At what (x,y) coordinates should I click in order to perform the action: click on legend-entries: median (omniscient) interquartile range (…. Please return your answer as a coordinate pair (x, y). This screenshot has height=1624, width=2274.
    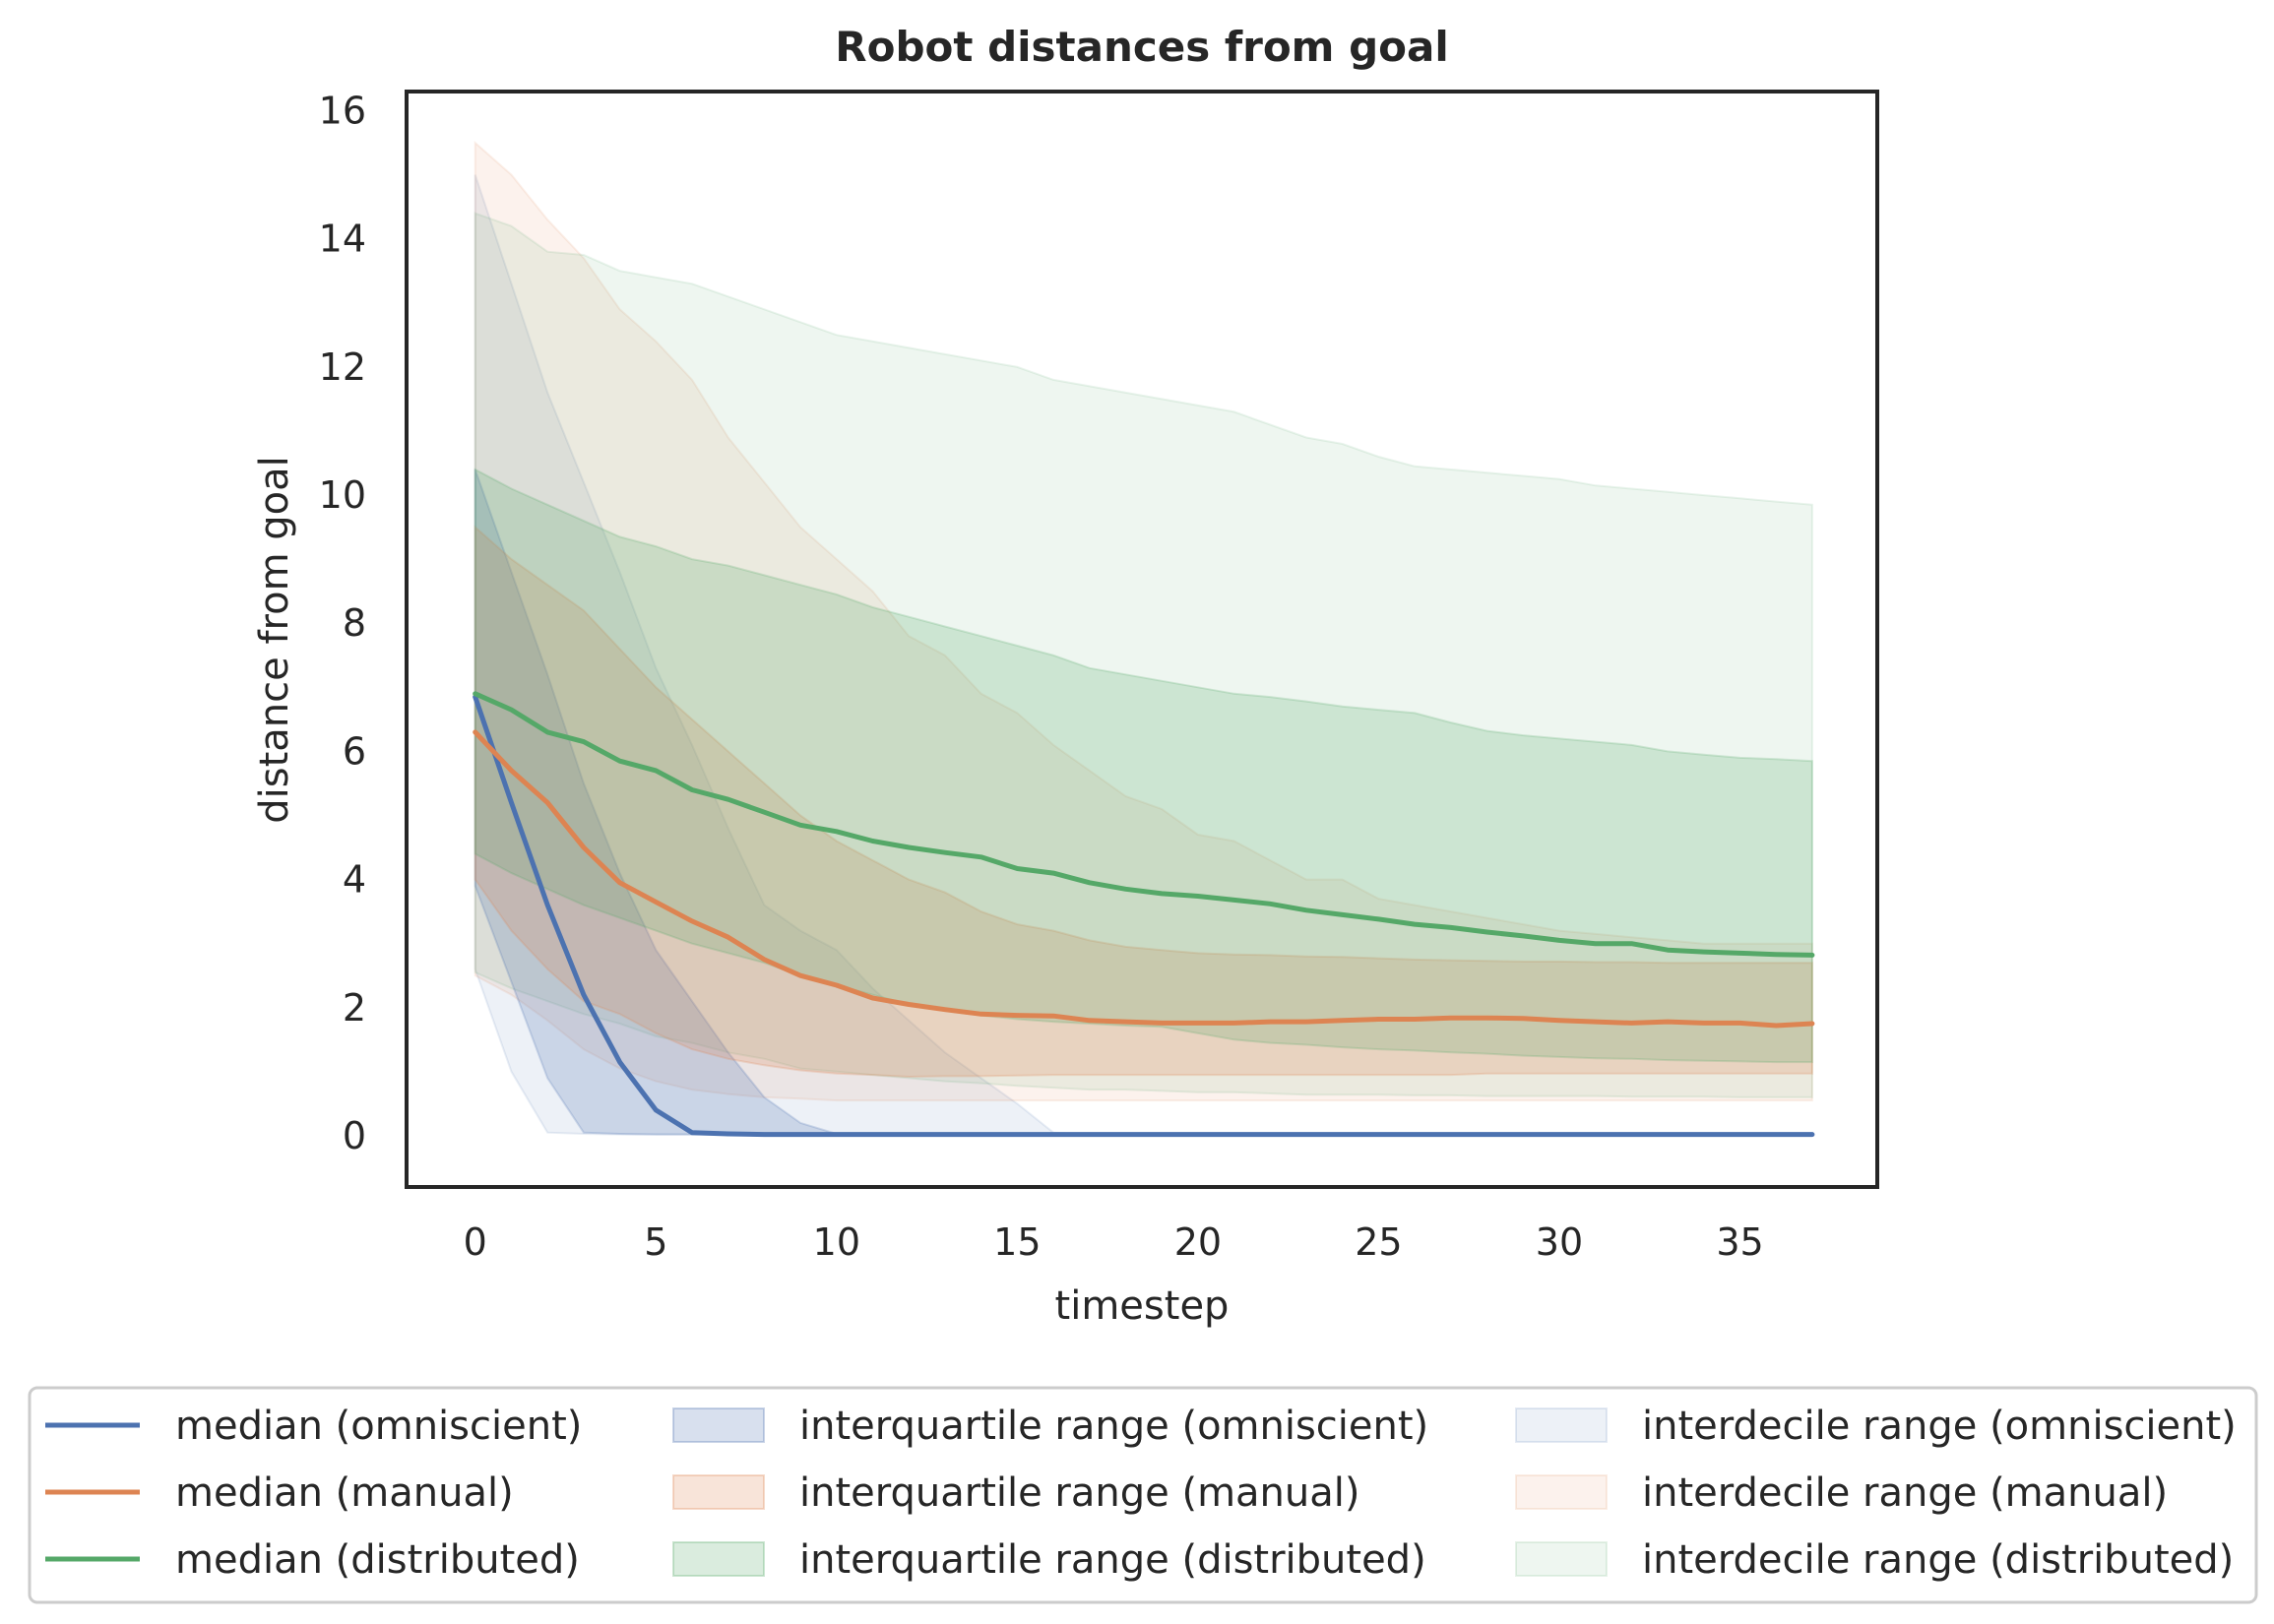
    Looking at the image, I should click on (1141, 1493).